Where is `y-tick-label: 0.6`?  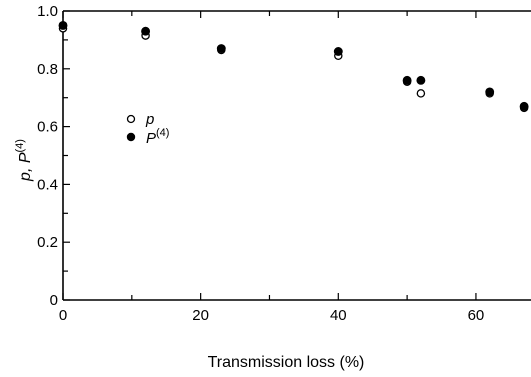 y-tick-label: 0.6 is located at coordinates (47, 127).